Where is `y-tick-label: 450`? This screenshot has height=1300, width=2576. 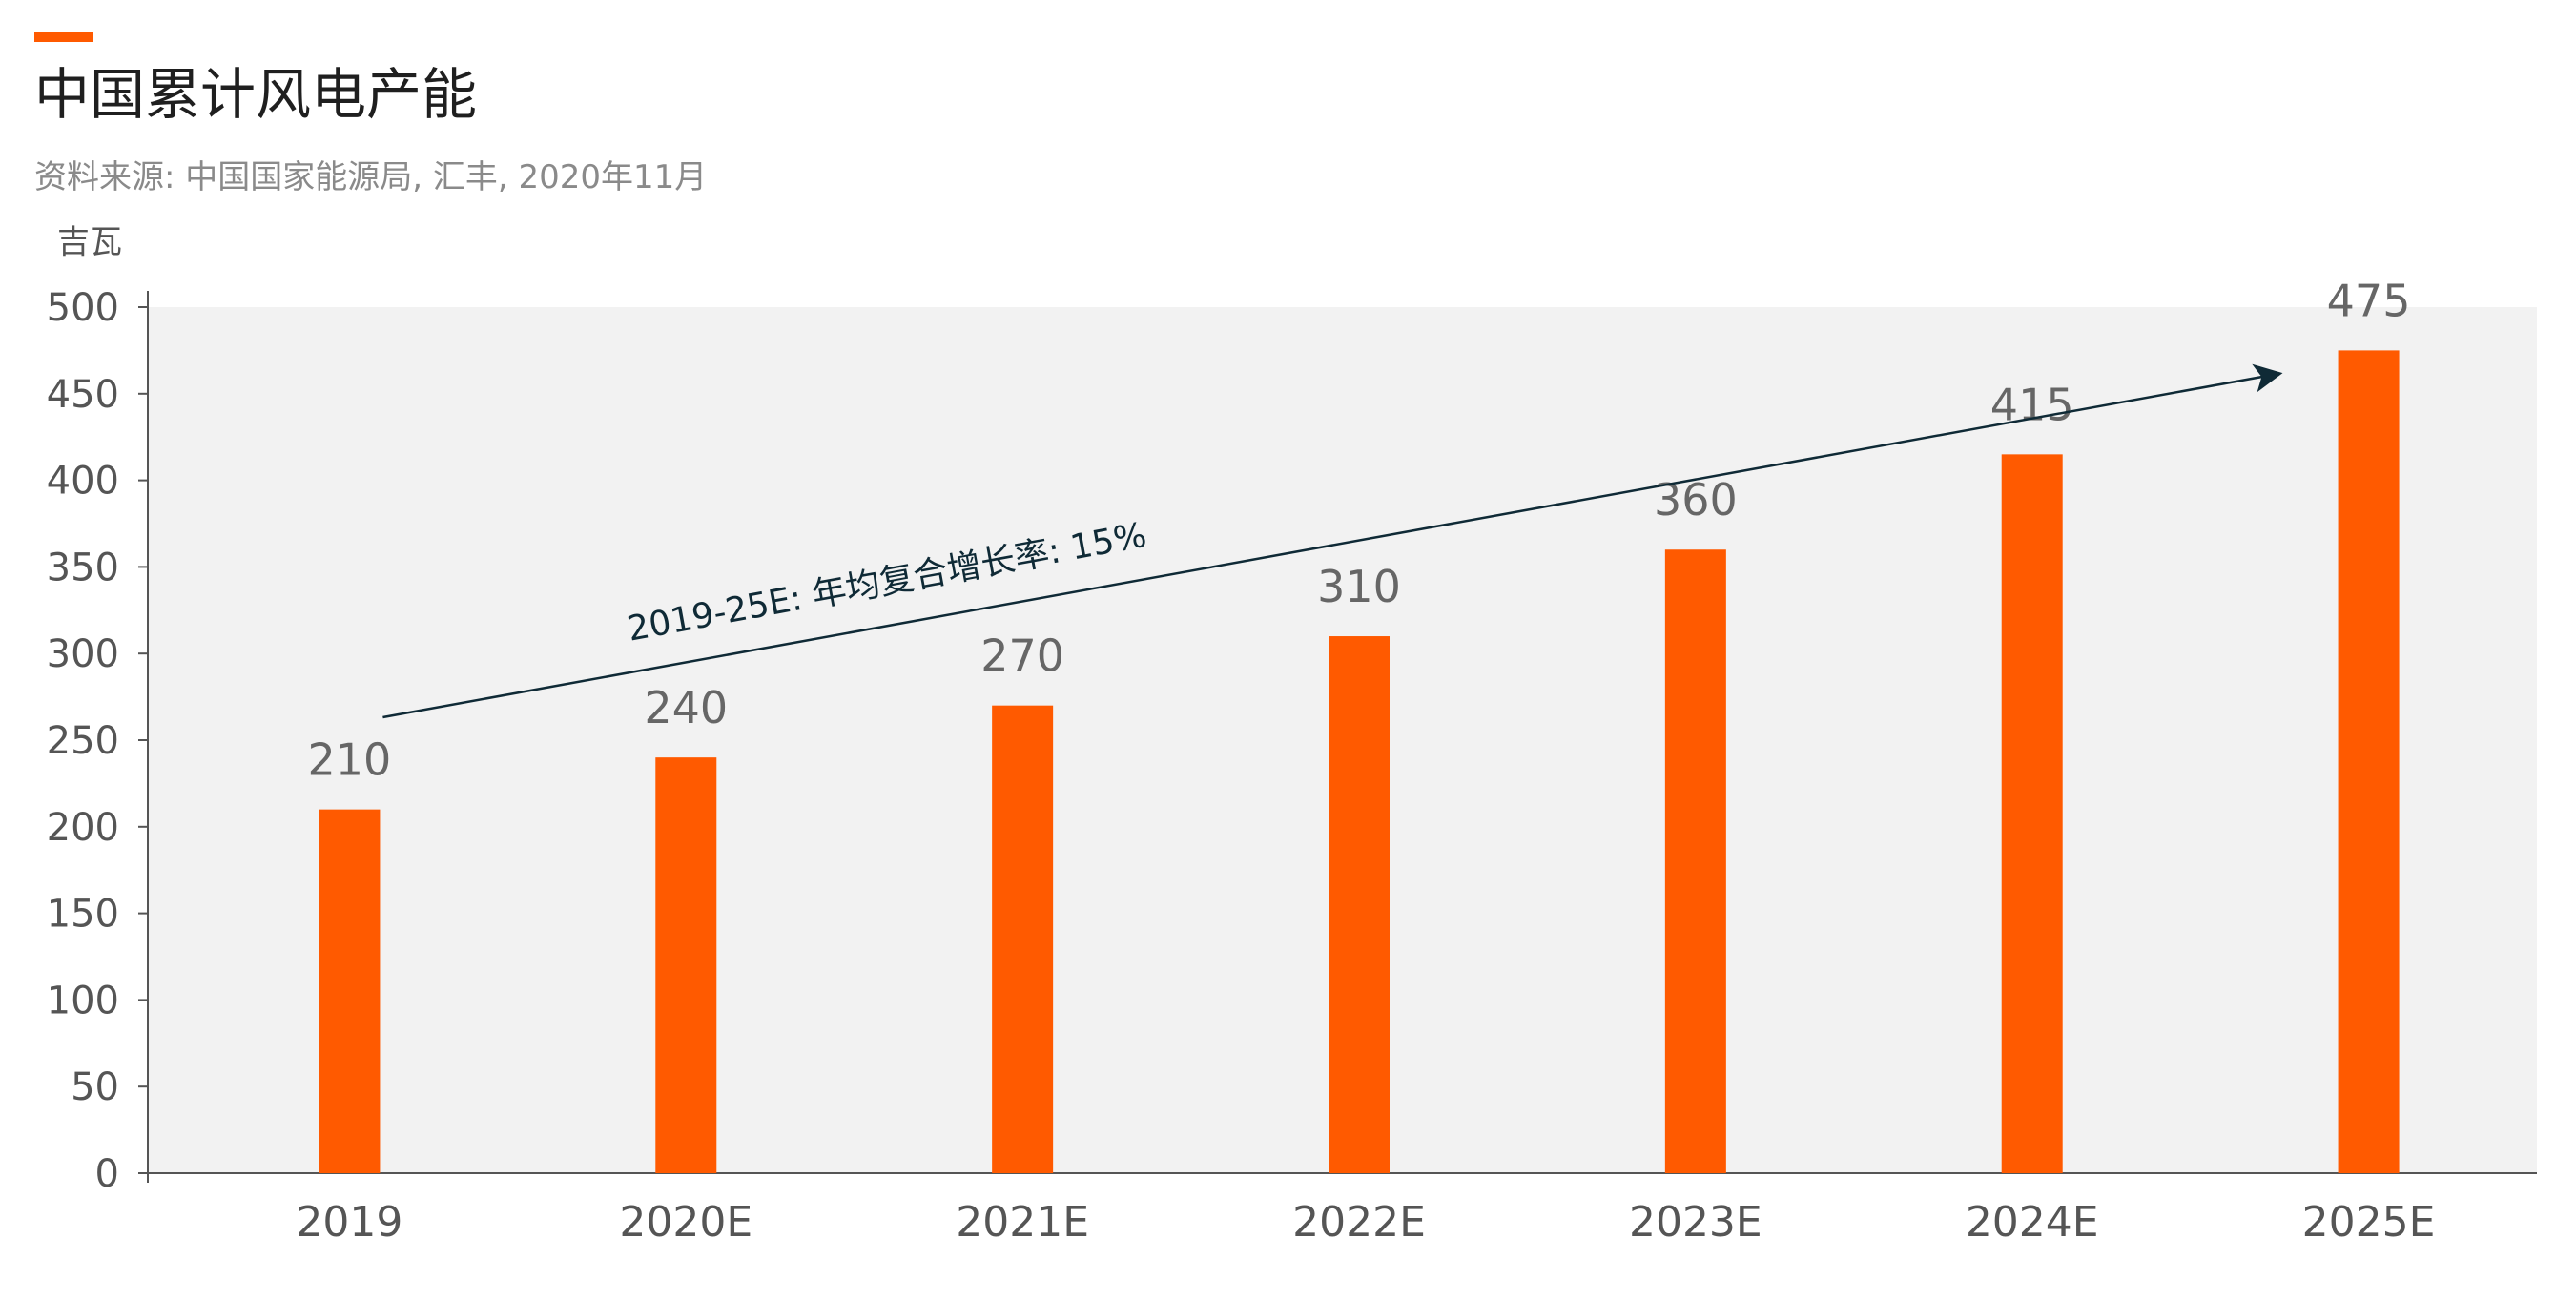 y-tick-label: 450 is located at coordinates (83, 395).